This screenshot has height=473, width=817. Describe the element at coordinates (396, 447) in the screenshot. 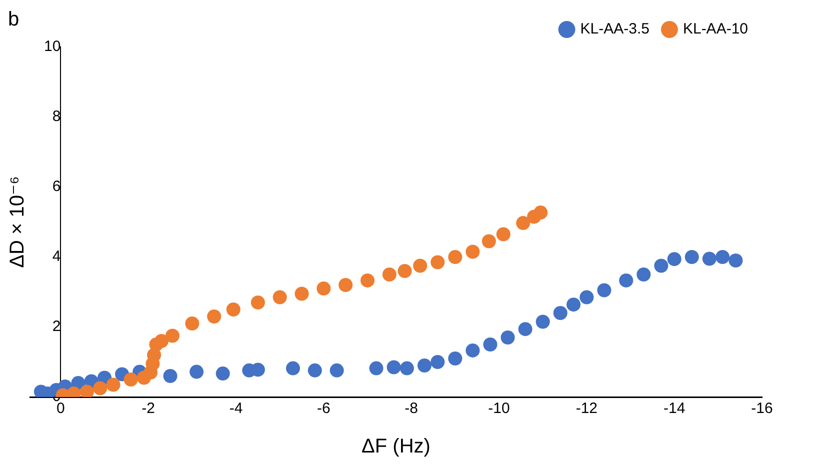

I see `x-axis-title: ΔF (Hz)` at that location.